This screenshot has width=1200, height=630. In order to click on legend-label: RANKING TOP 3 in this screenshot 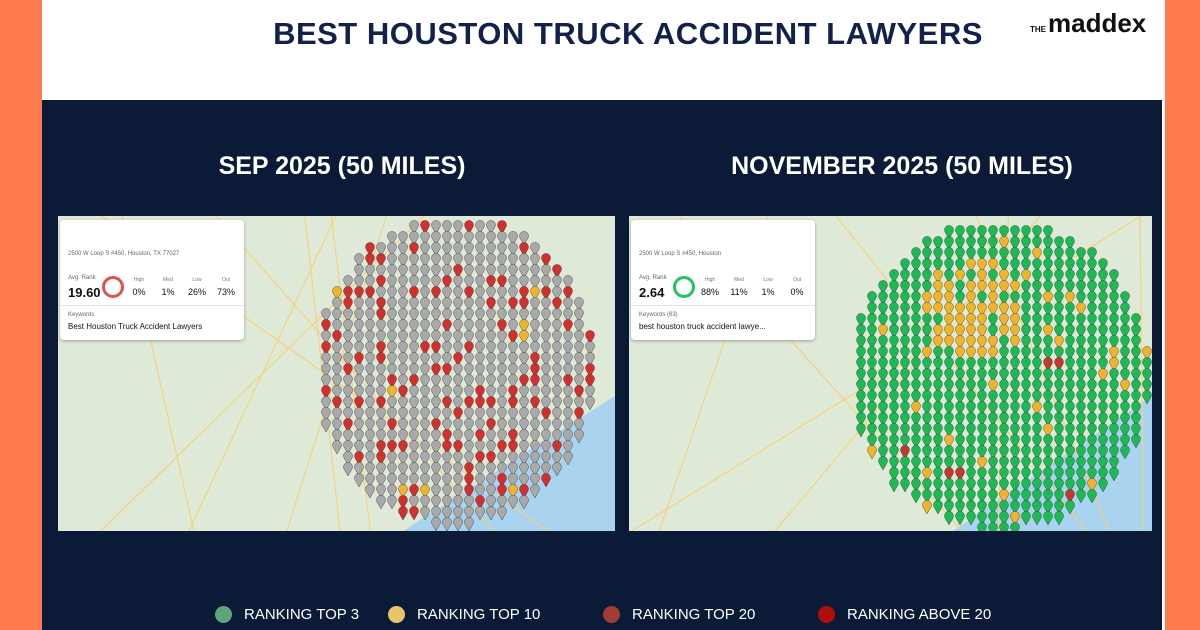, I will do `click(302, 614)`.